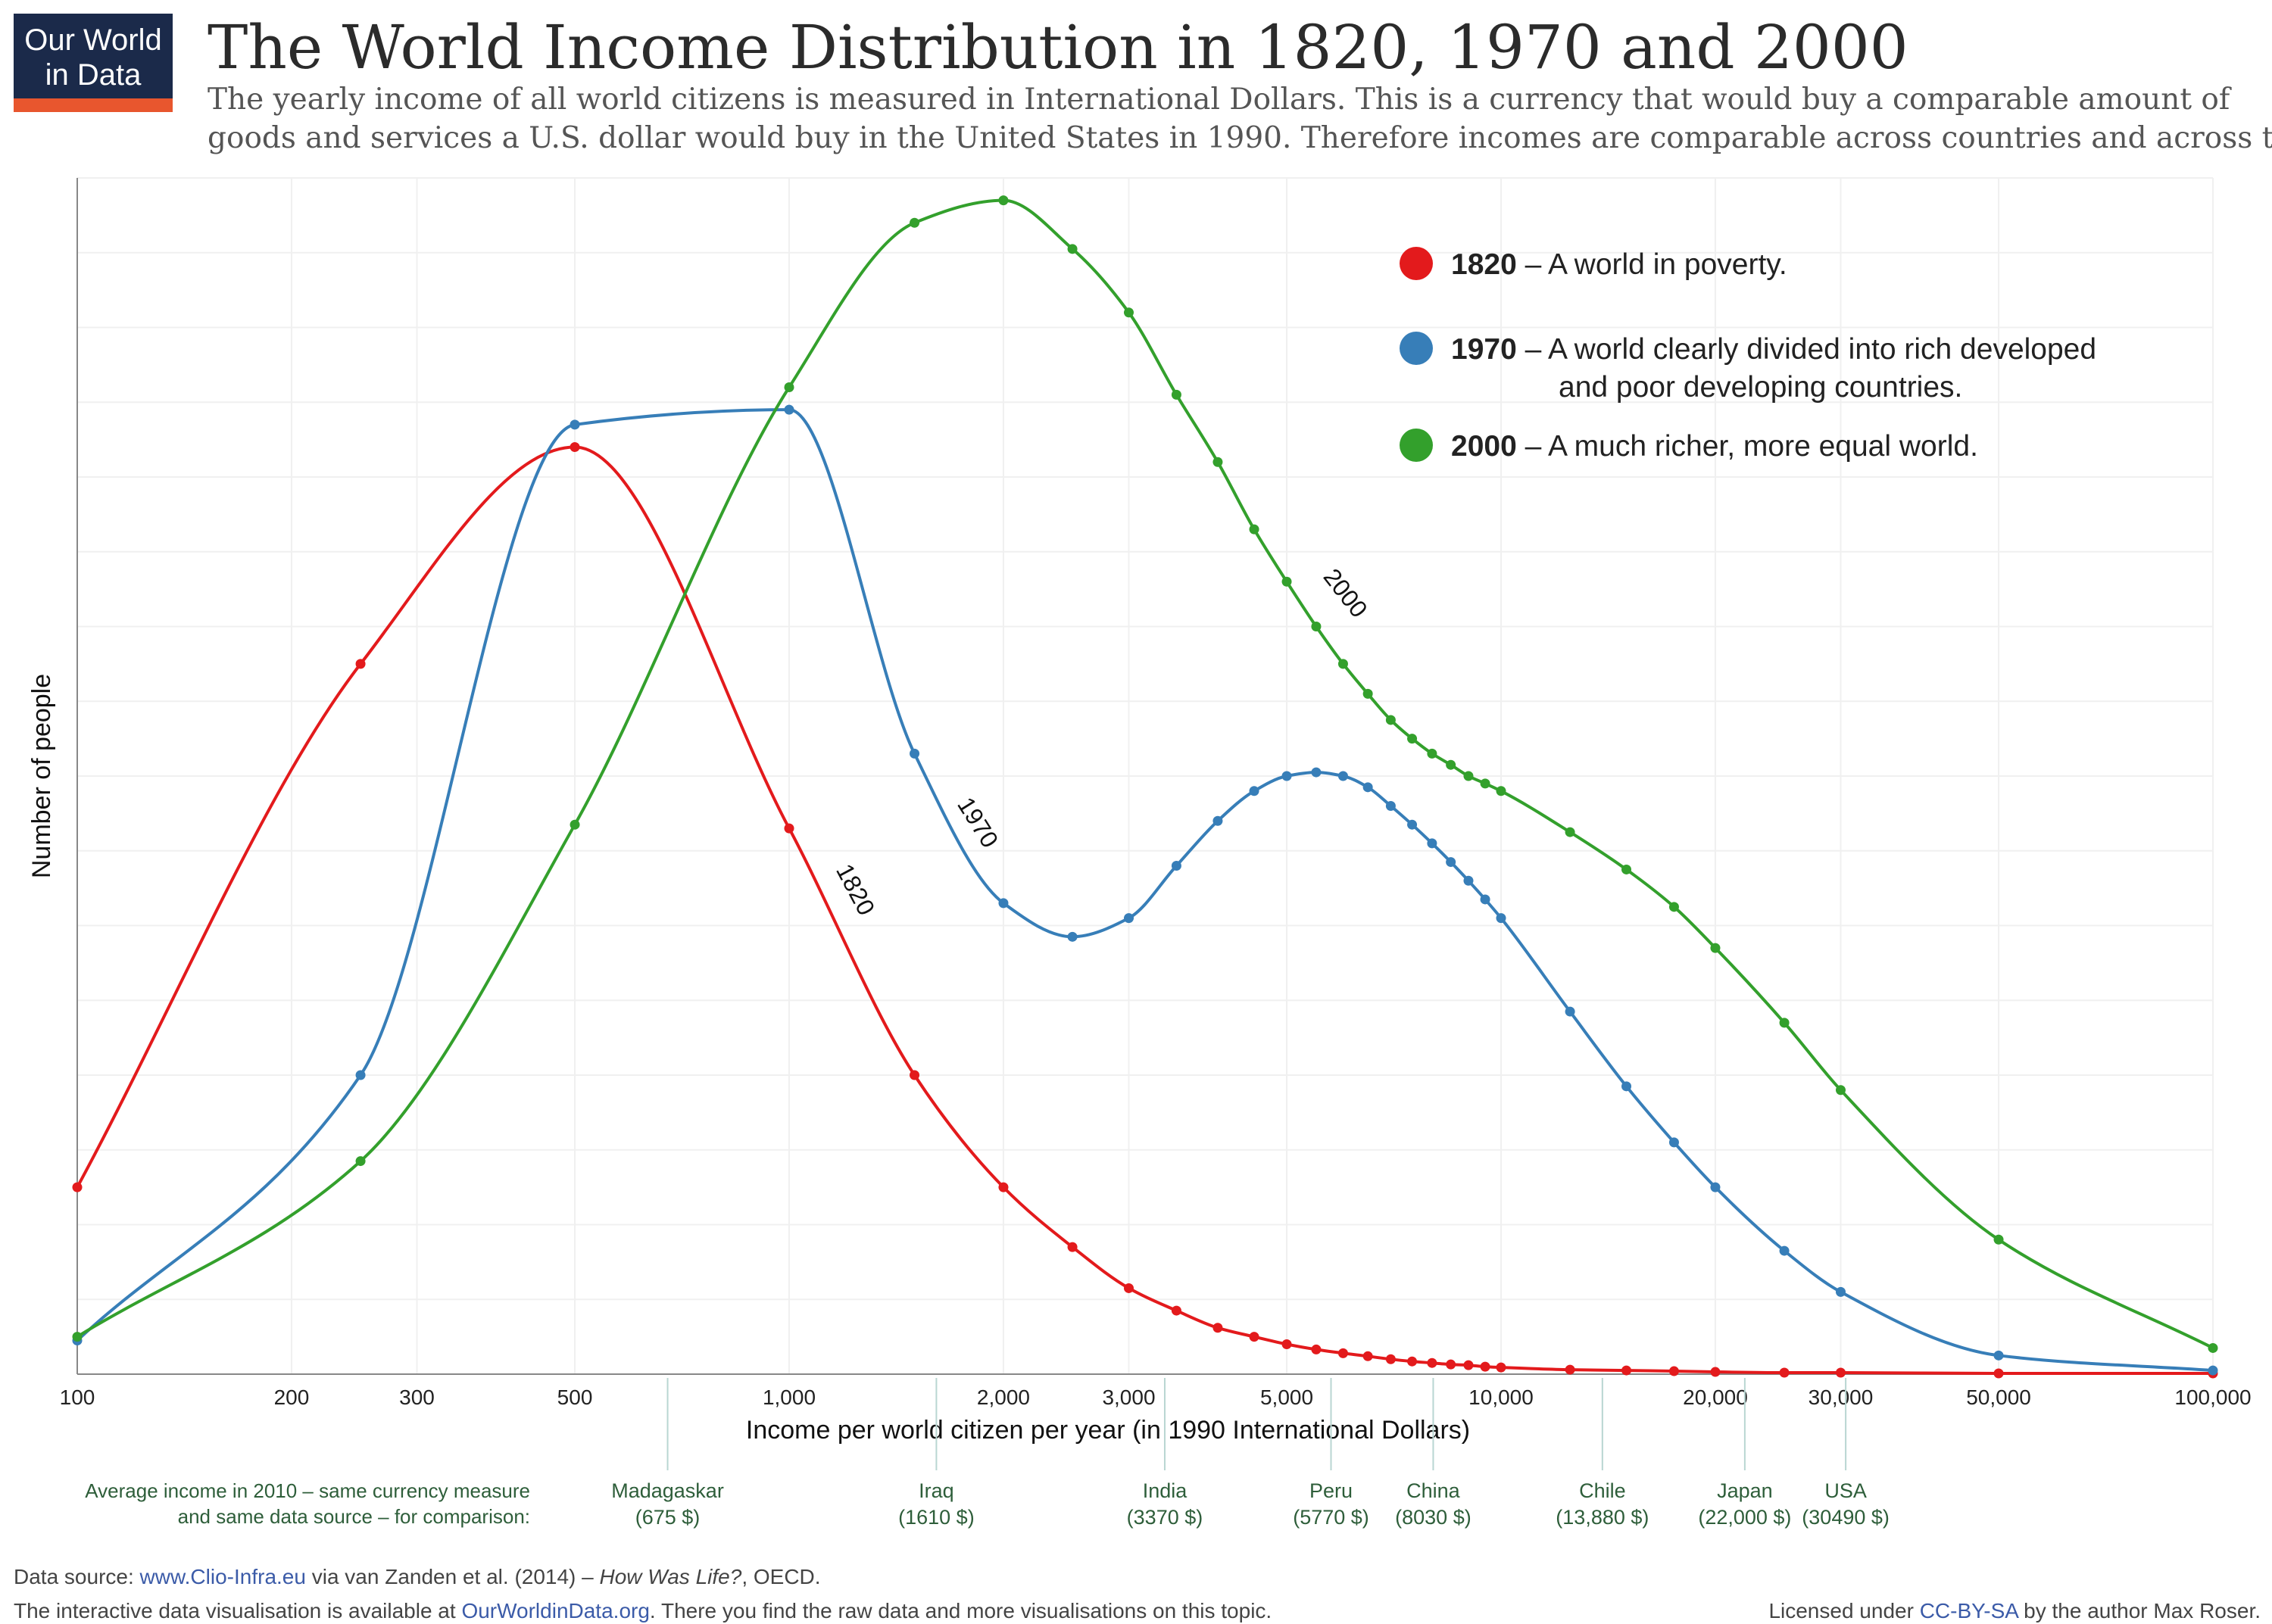 This screenshot has height=1624, width=2272. Describe the element at coordinates (1346, 592) in the screenshot. I see `curve-label-2000: 2000` at that location.